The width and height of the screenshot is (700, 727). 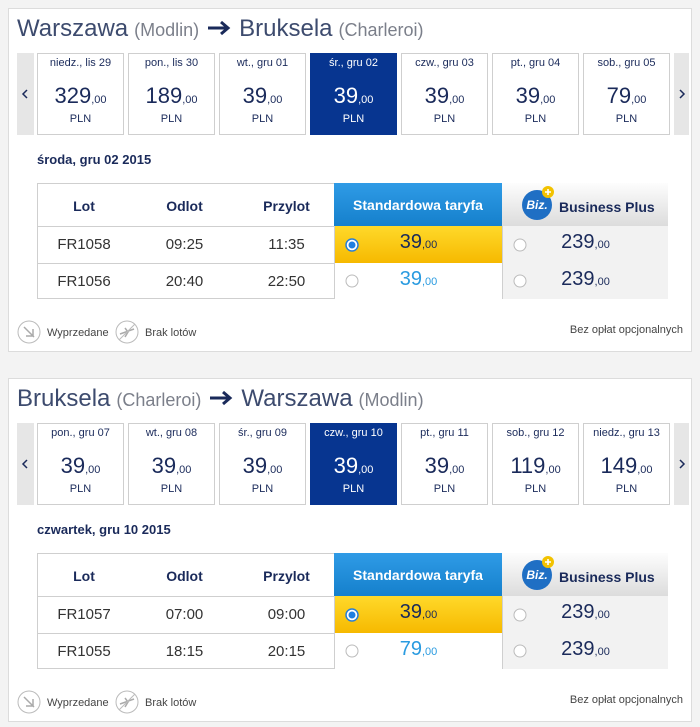 I want to click on destination-airport: (Charleroi), so click(x=381, y=30).